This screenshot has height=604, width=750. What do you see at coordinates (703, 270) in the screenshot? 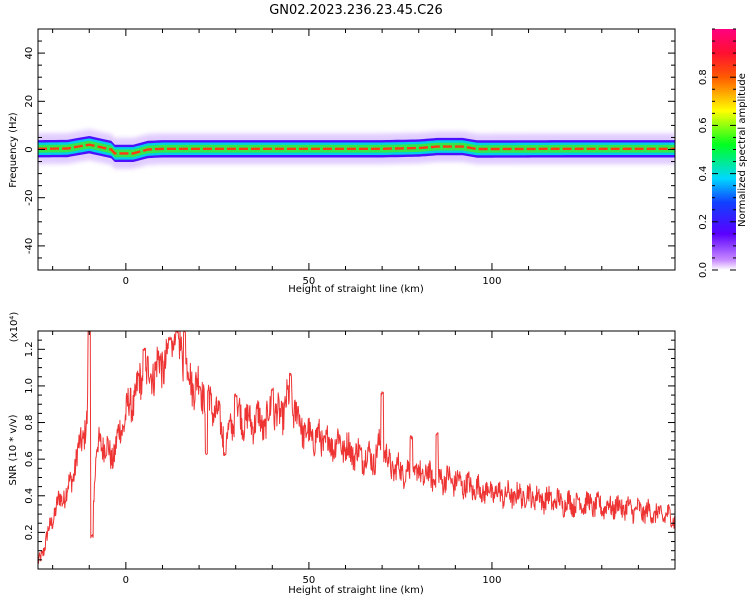
I see `colorbar-tick-label: 0.0` at bounding box center [703, 270].